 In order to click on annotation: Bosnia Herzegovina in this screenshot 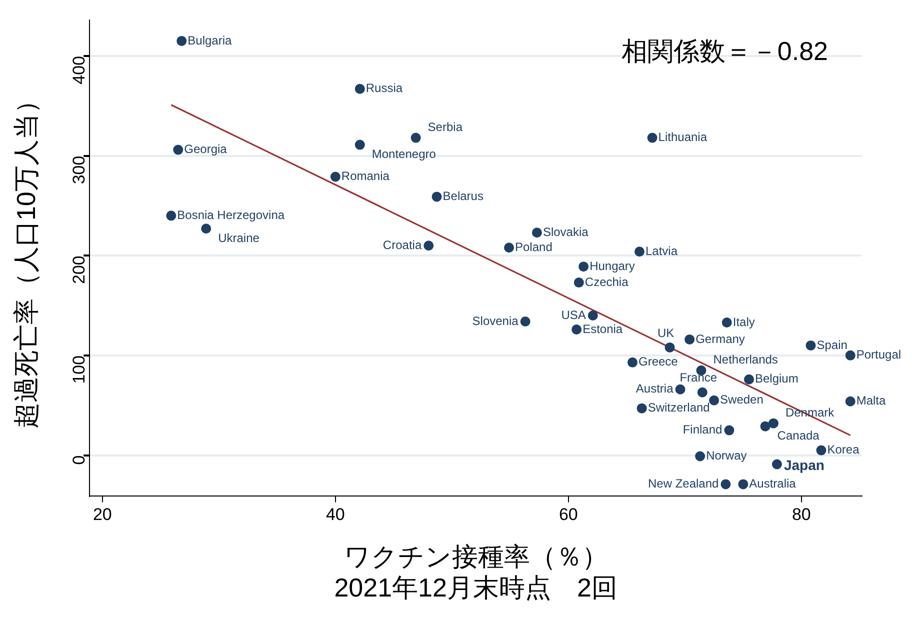, I will do `click(231, 215)`.